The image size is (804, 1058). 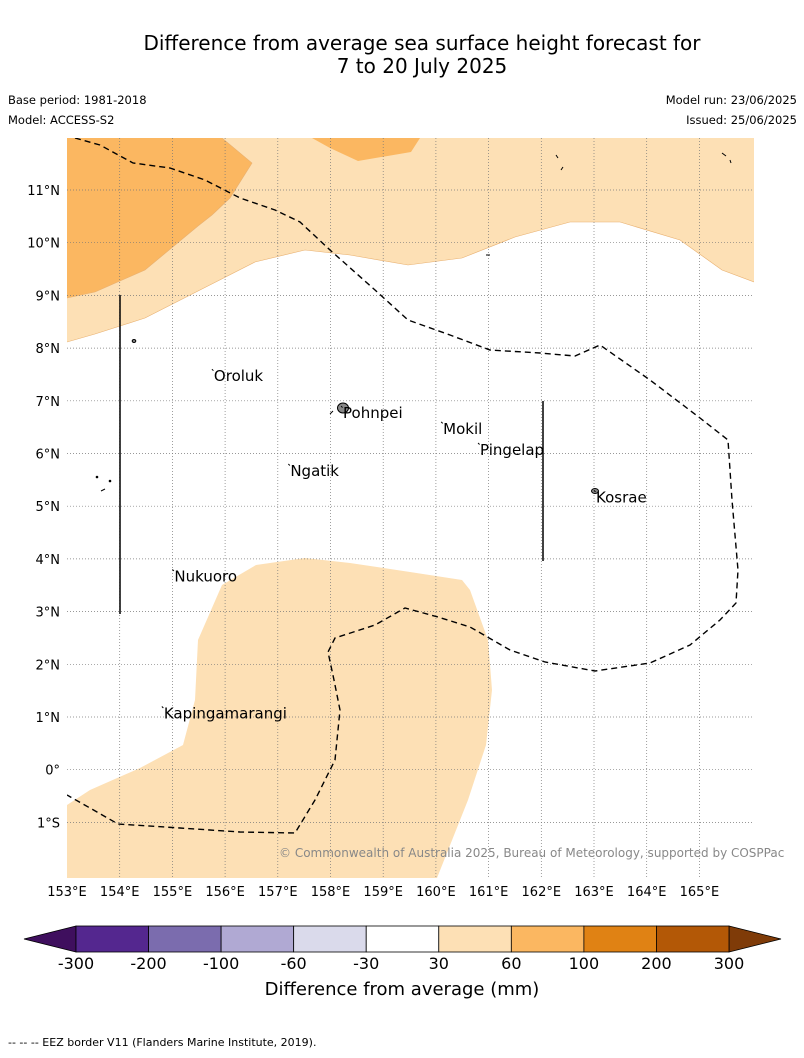 What do you see at coordinates (439, 963) in the screenshot?
I see `colorbar-tick-label: 30` at bounding box center [439, 963].